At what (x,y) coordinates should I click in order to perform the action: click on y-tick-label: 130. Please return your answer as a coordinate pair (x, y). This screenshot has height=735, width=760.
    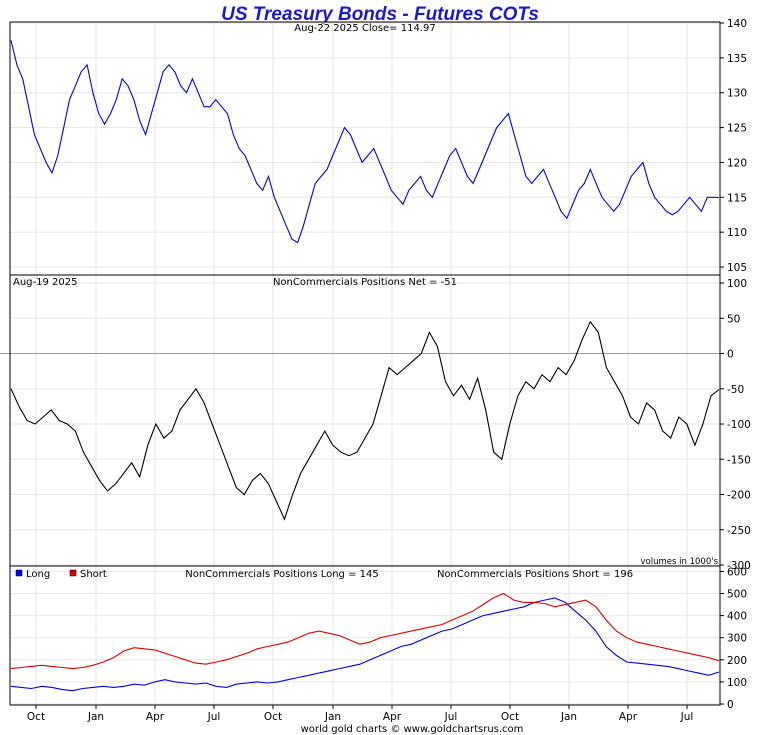
    Looking at the image, I should click on (737, 94).